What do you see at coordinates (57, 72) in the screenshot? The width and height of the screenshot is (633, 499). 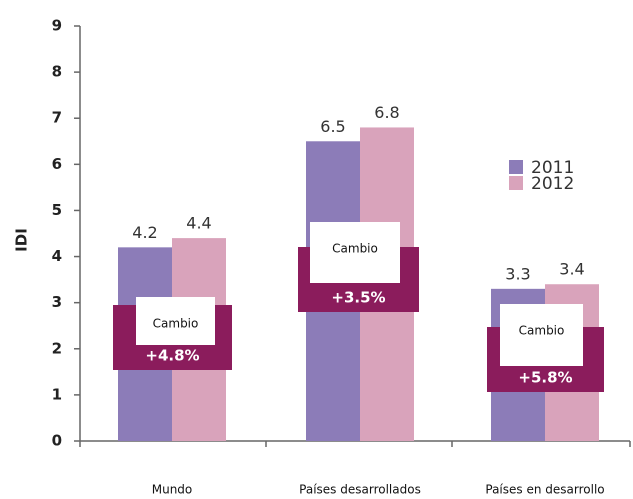 I see `y-tick-label: 8` at bounding box center [57, 72].